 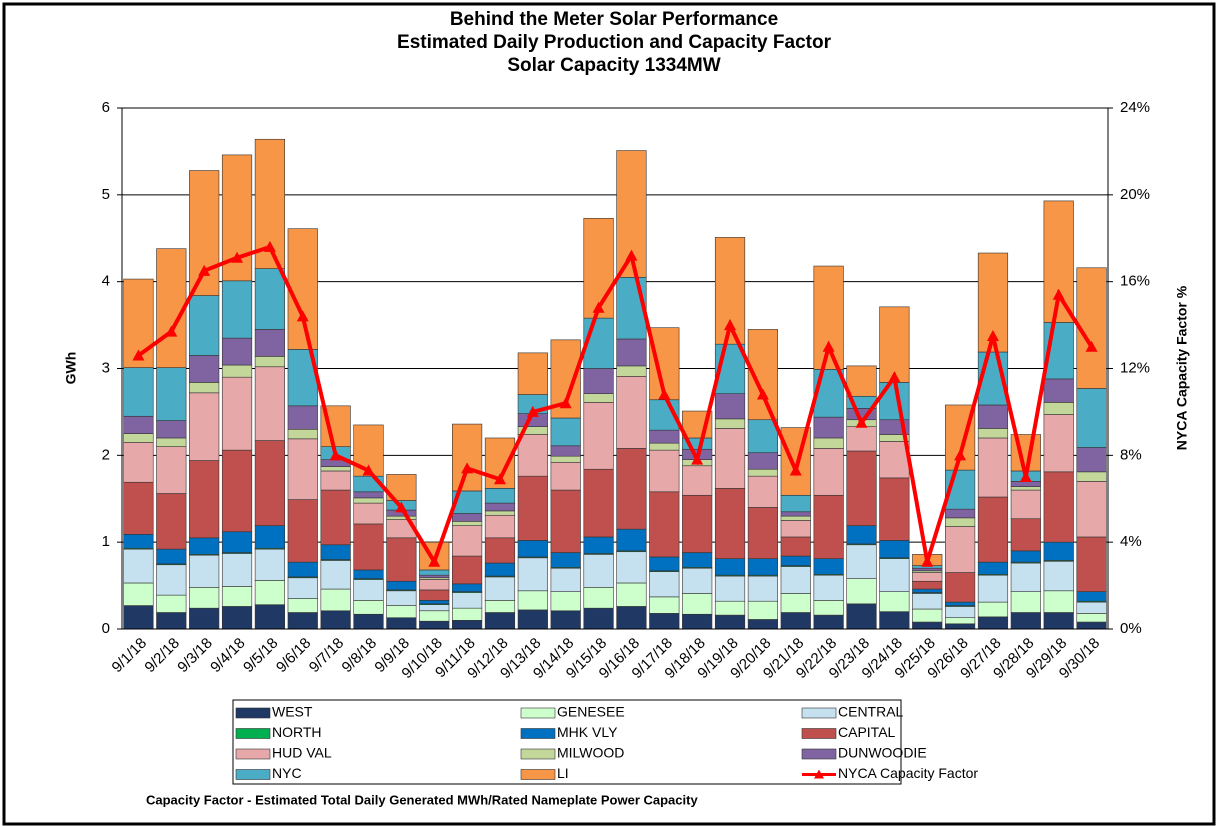 What do you see at coordinates (292, 712) in the screenshot?
I see `legend-label: WEST` at bounding box center [292, 712].